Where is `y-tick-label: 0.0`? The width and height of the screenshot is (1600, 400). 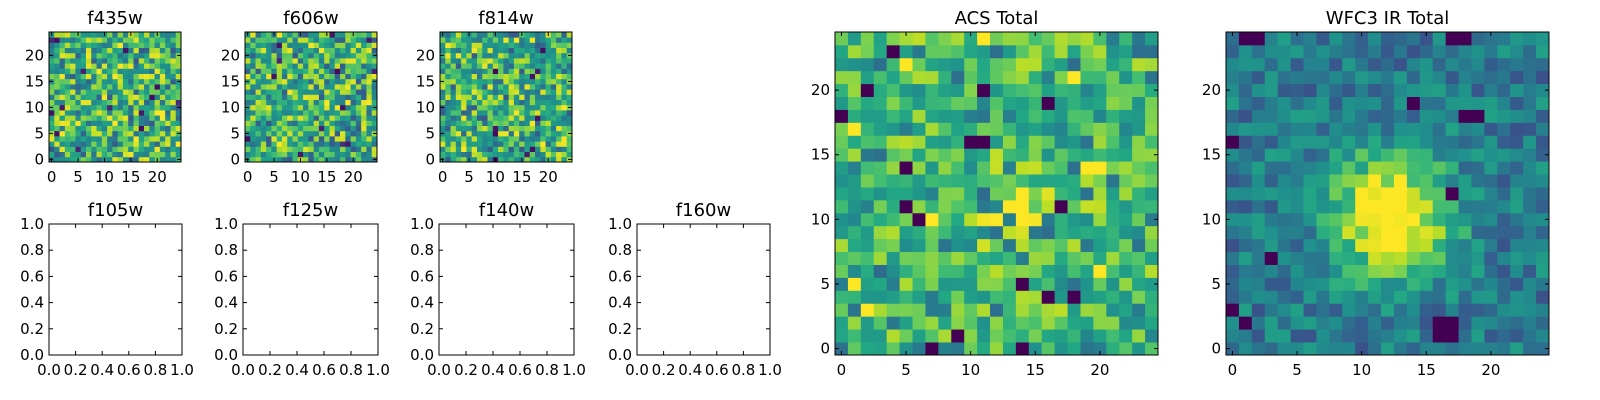 y-tick-label: 0.0 is located at coordinates (226, 355).